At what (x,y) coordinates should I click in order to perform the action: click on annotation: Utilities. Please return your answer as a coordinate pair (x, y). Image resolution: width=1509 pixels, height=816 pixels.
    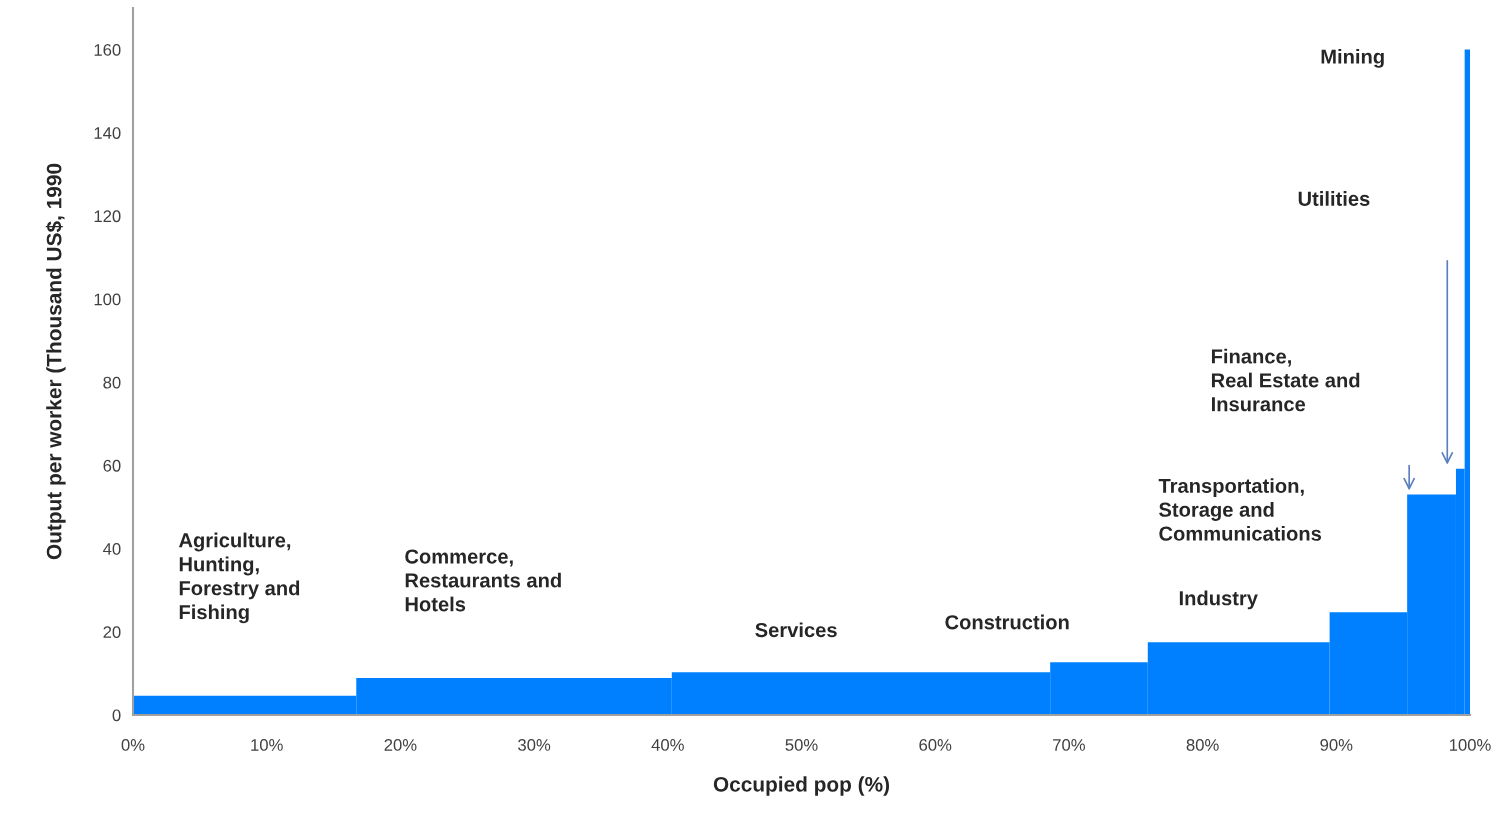
    Looking at the image, I should click on (1334, 198).